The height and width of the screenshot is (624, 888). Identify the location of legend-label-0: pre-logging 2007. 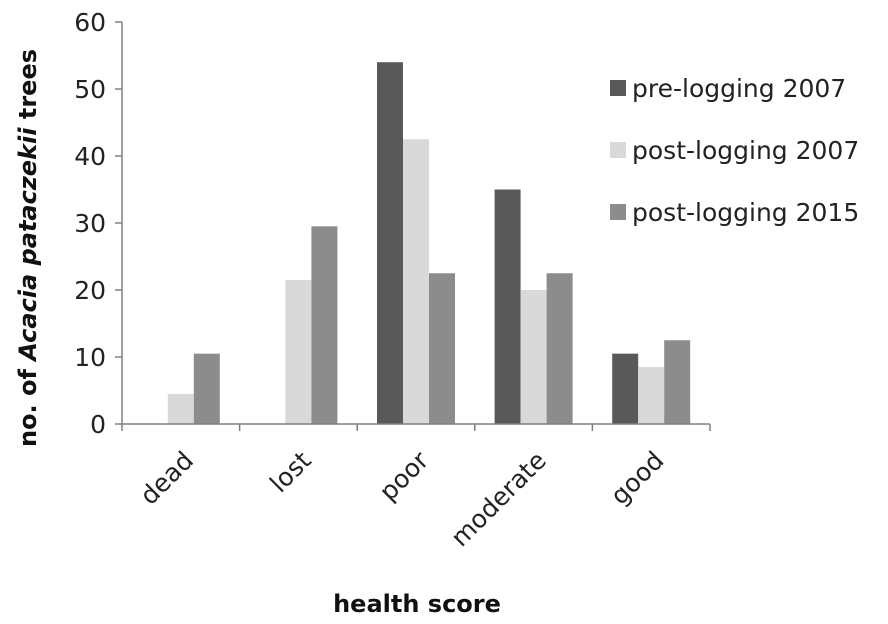
(739, 88).